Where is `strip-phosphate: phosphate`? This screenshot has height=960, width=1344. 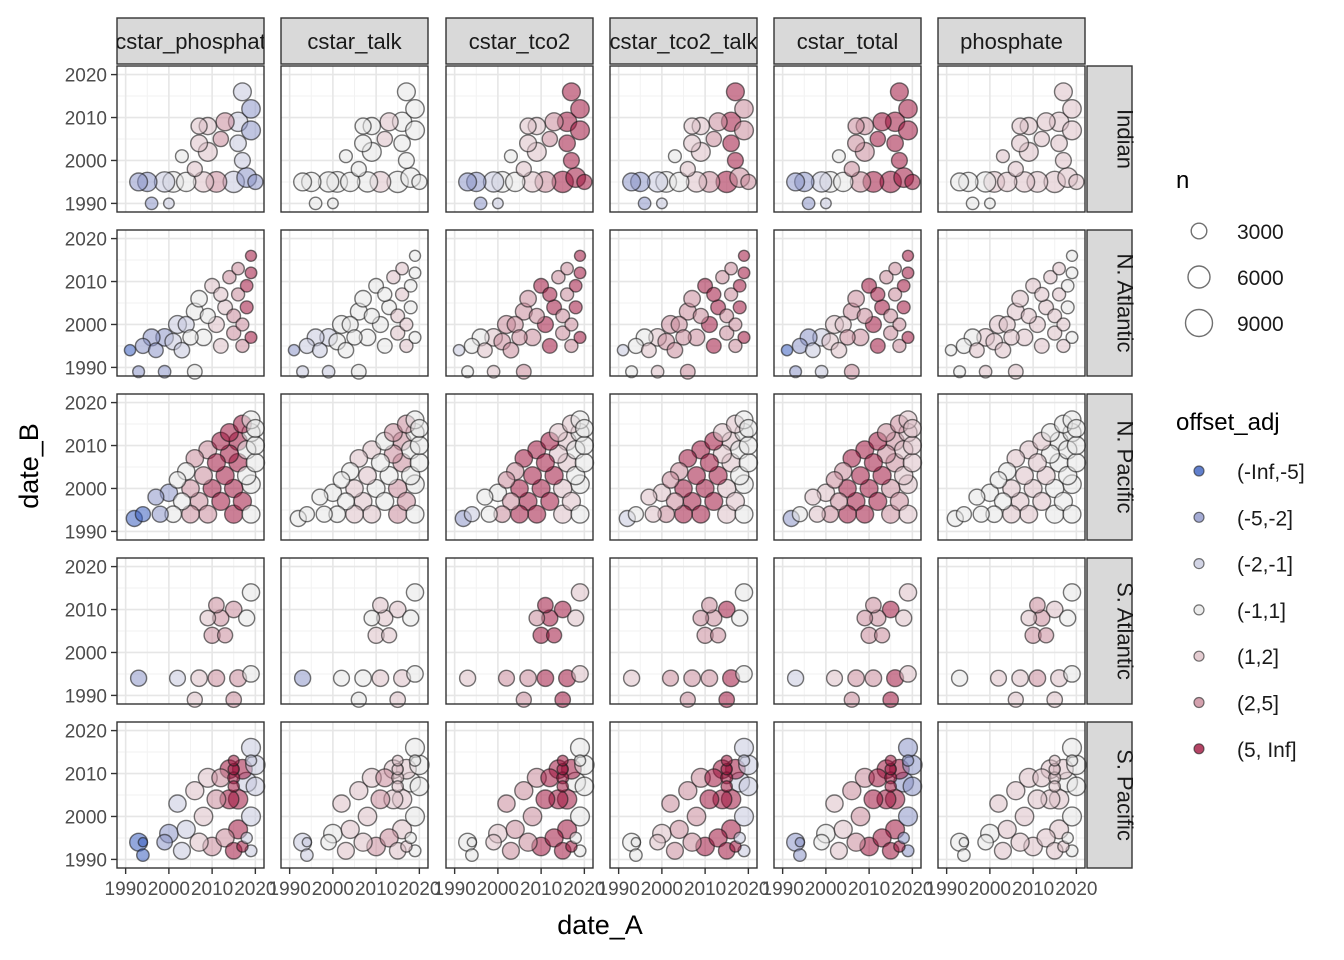
strip-phosphate: phosphate is located at coordinates (1011, 41).